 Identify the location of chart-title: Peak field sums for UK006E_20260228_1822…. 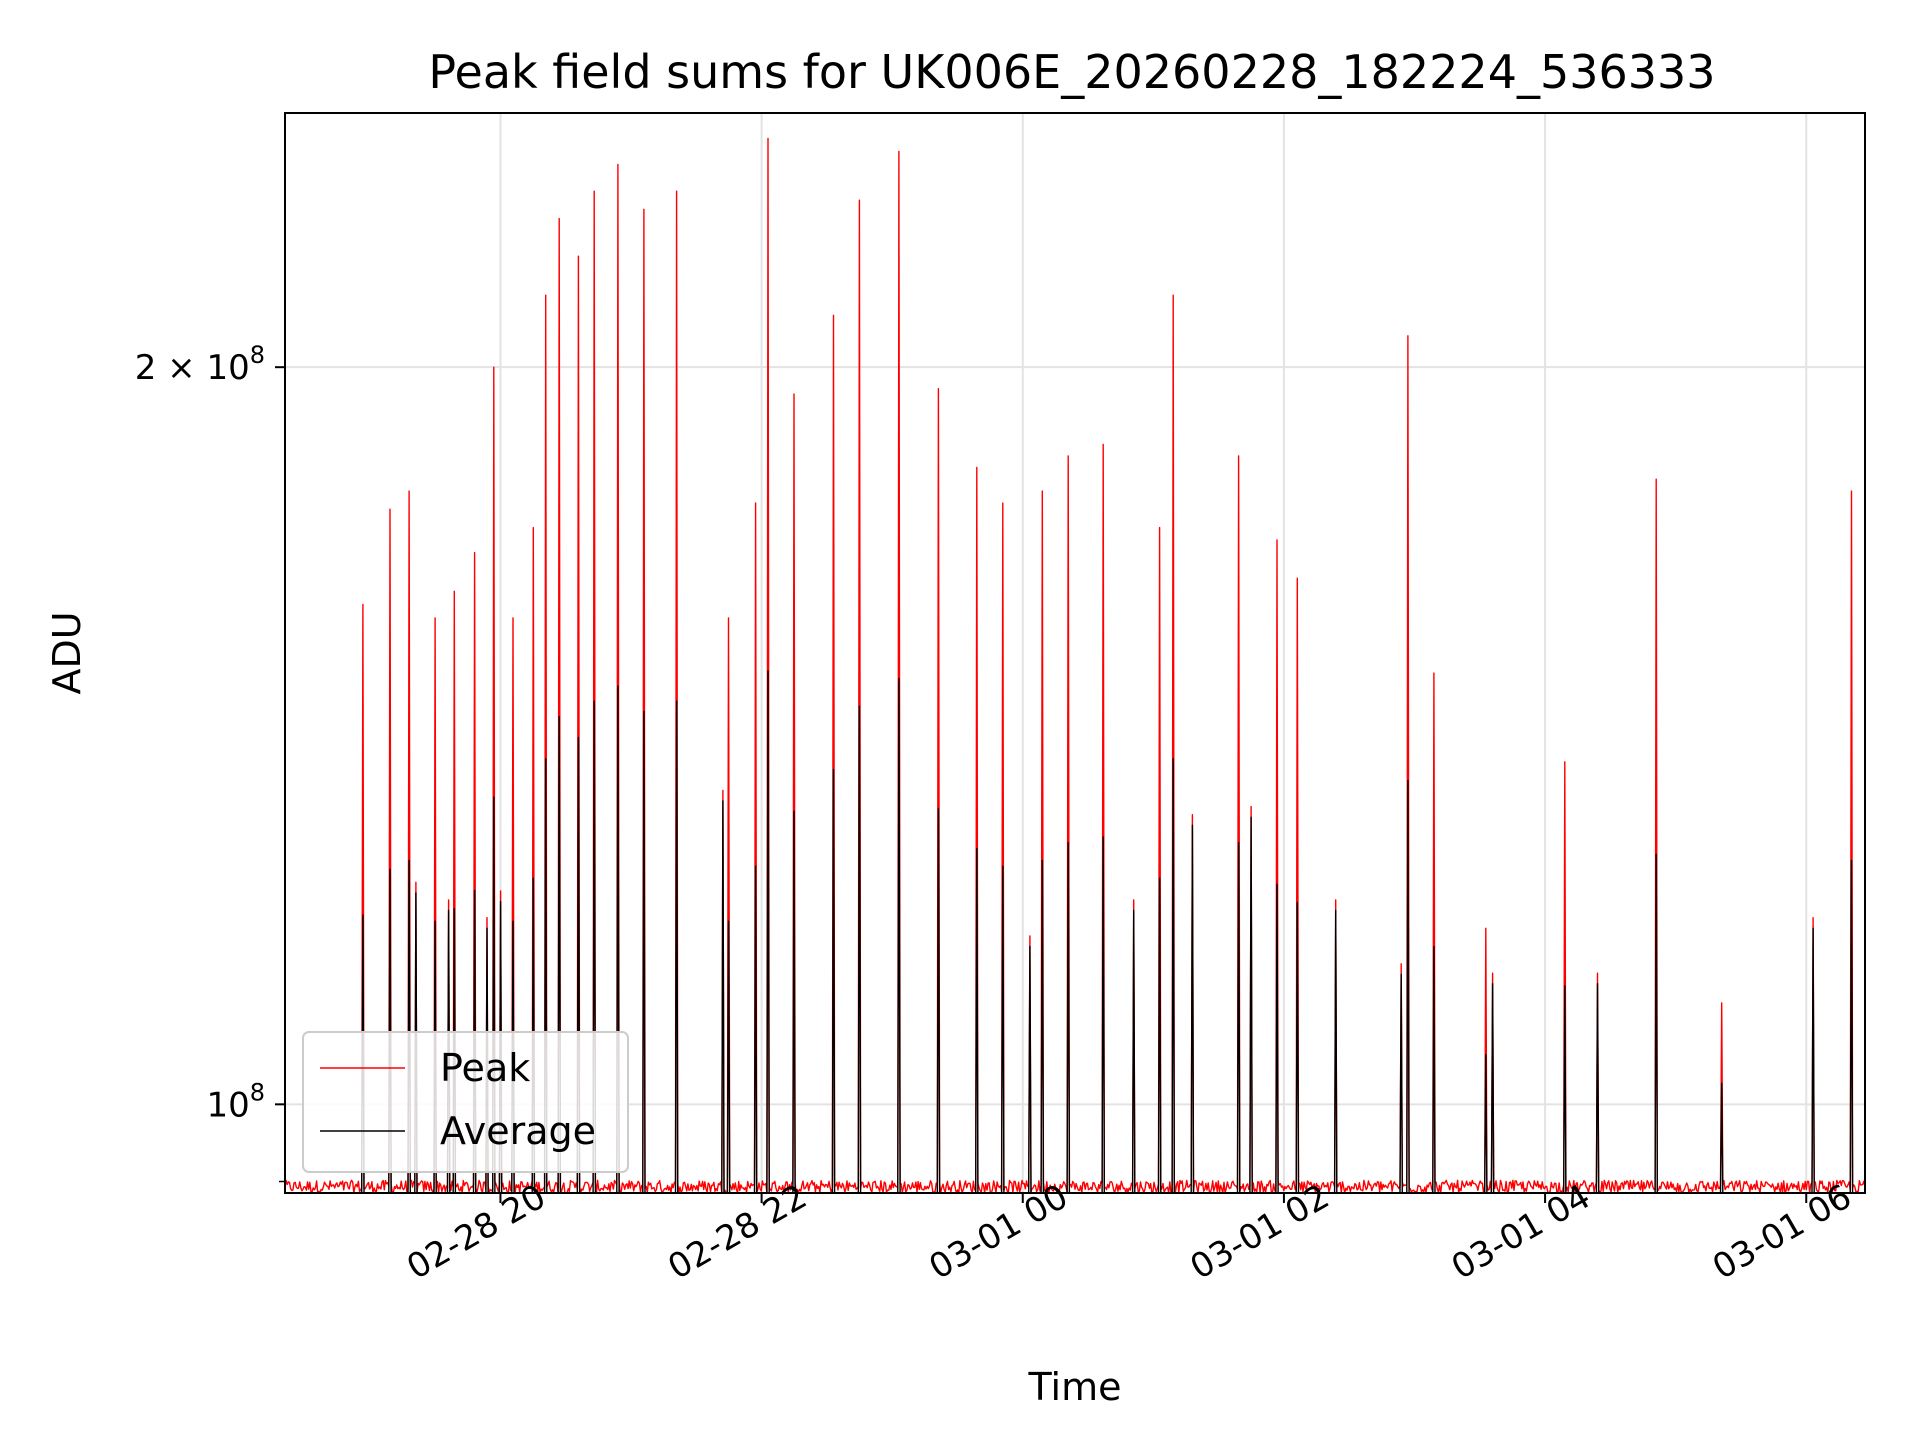
(1071, 72).